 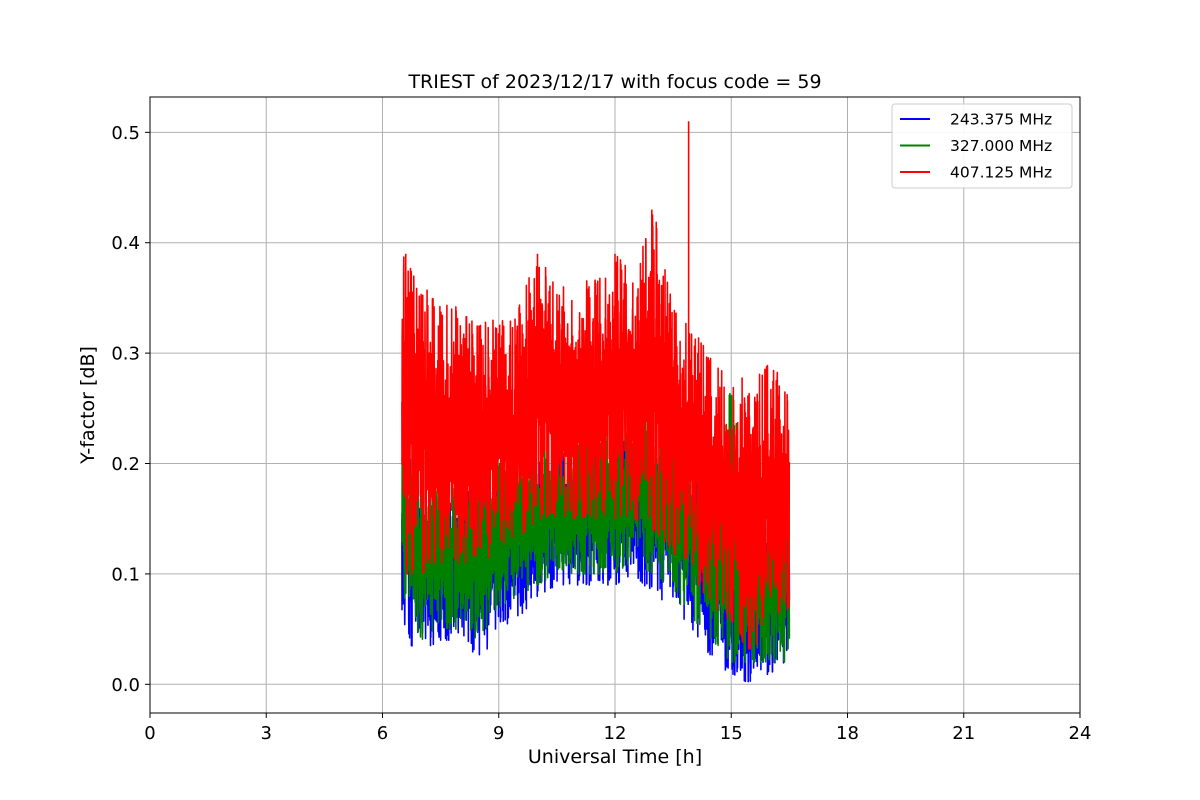 I want to click on x-tick-label: 3, so click(x=266, y=733).